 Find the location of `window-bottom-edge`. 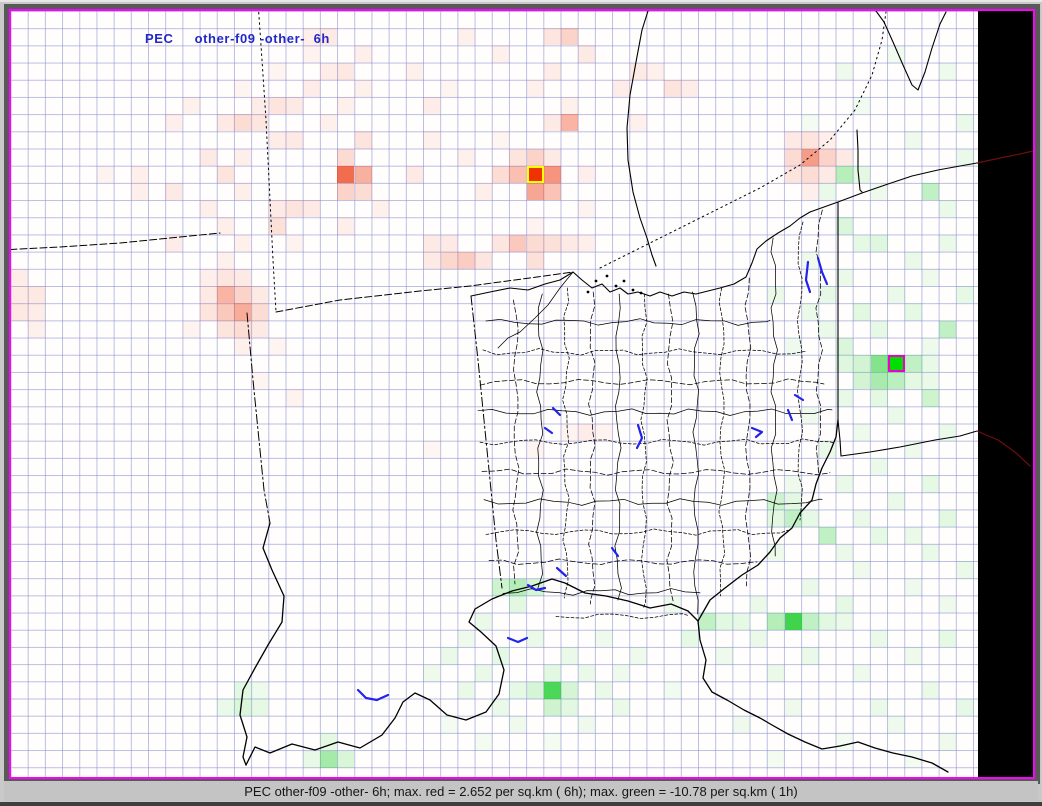

window-bottom-edge is located at coordinates (521, 804).